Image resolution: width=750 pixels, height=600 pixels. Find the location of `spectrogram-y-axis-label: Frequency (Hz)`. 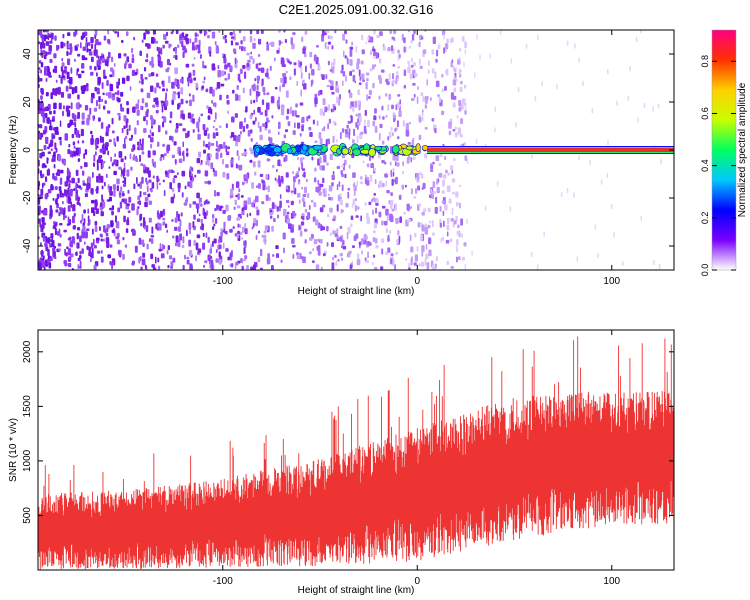

spectrogram-y-axis-label: Frequency (Hz) is located at coordinates (13, 150).